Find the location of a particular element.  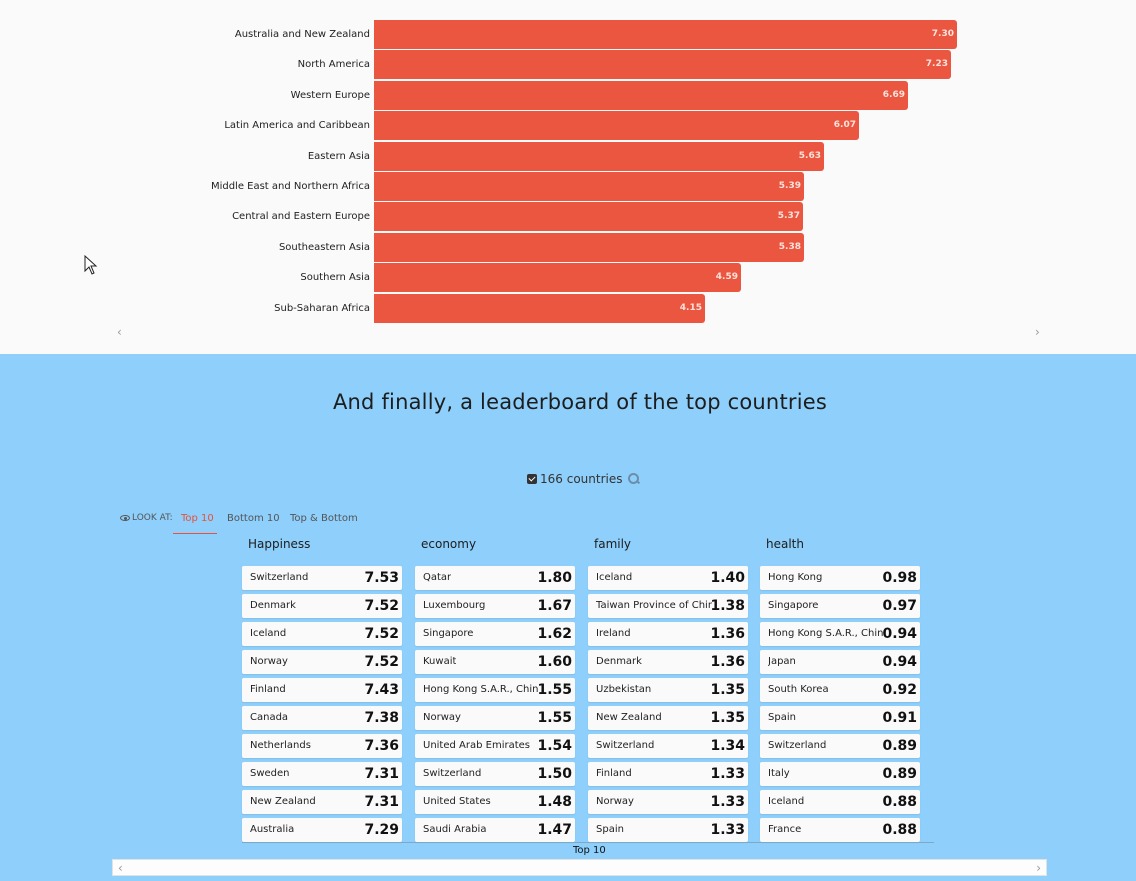

leaderboard-card: Iceland 1.40 is located at coordinates (668, 578).